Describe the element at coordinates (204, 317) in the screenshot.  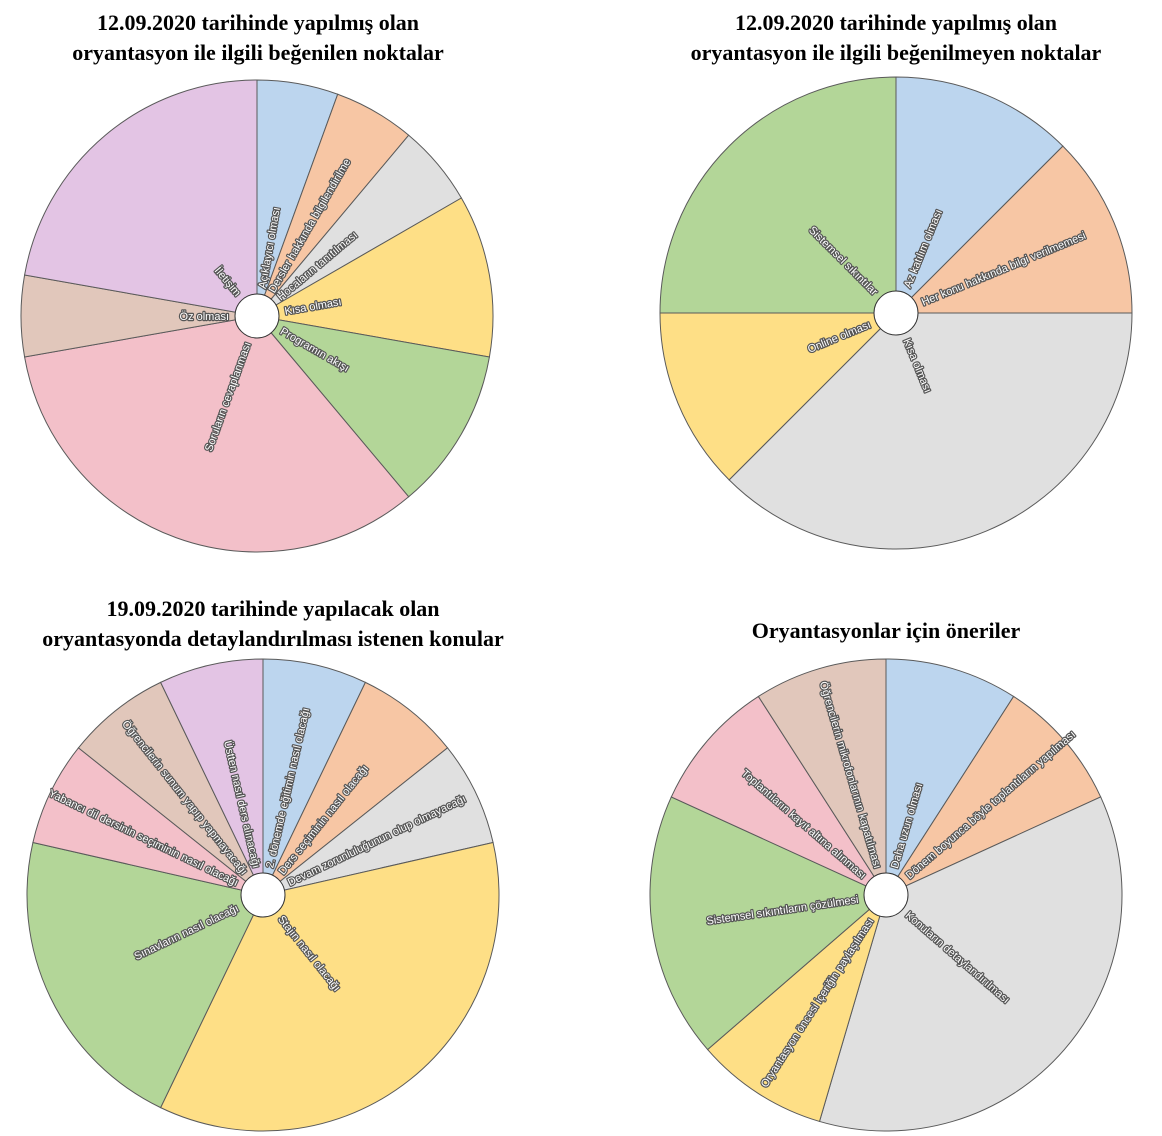
I see `slice-label-oz-olmasi: Öz olması` at that location.